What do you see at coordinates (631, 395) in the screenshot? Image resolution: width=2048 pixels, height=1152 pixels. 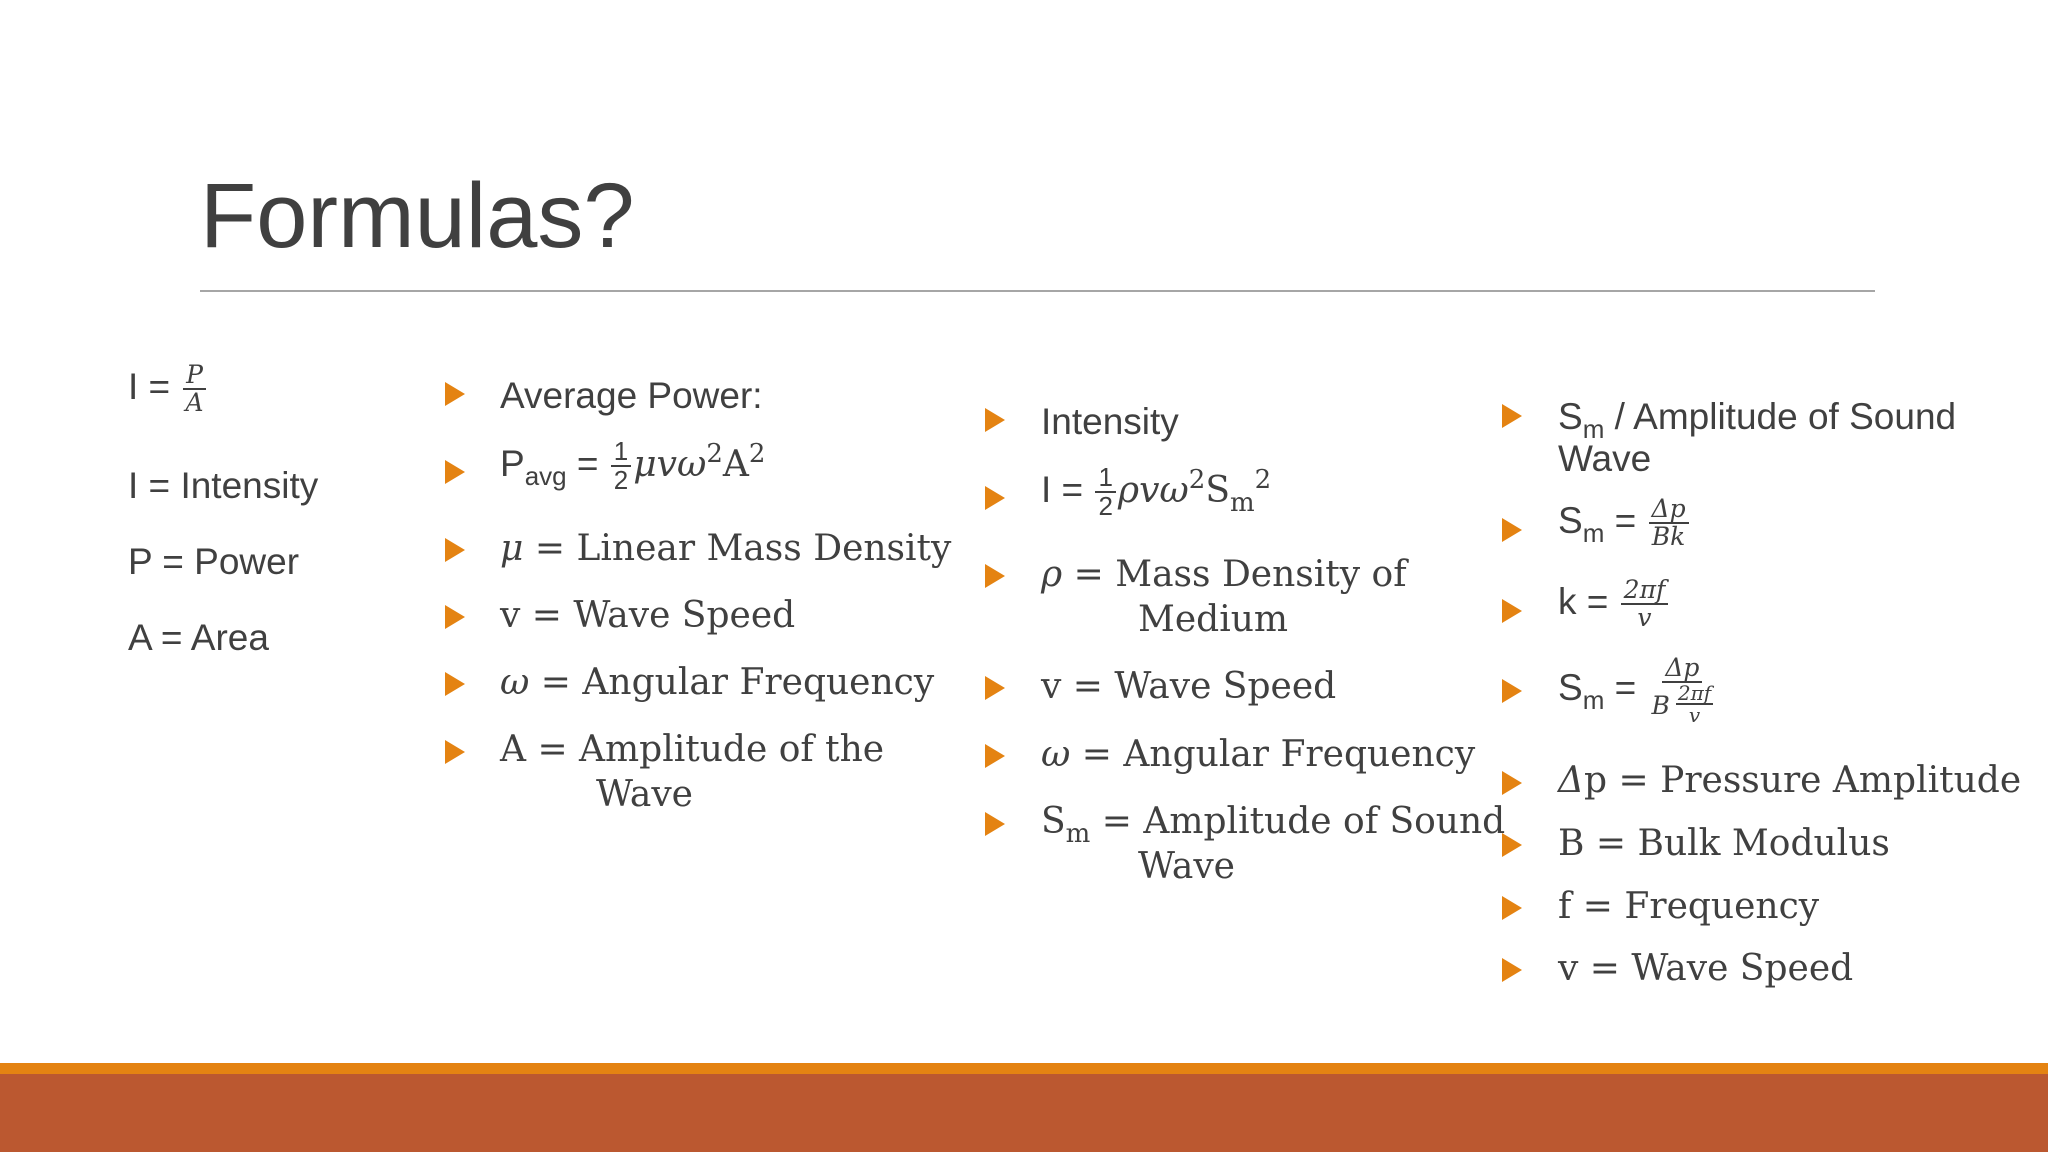 I see `avg-power-heading: Average Power:` at bounding box center [631, 395].